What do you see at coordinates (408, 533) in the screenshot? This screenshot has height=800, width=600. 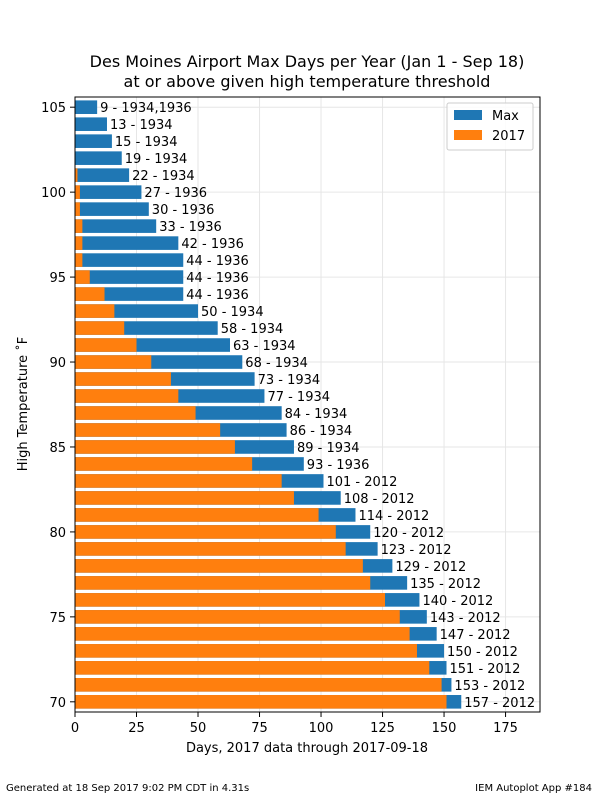 I see `bar-label: 120 - 2012` at bounding box center [408, 533].